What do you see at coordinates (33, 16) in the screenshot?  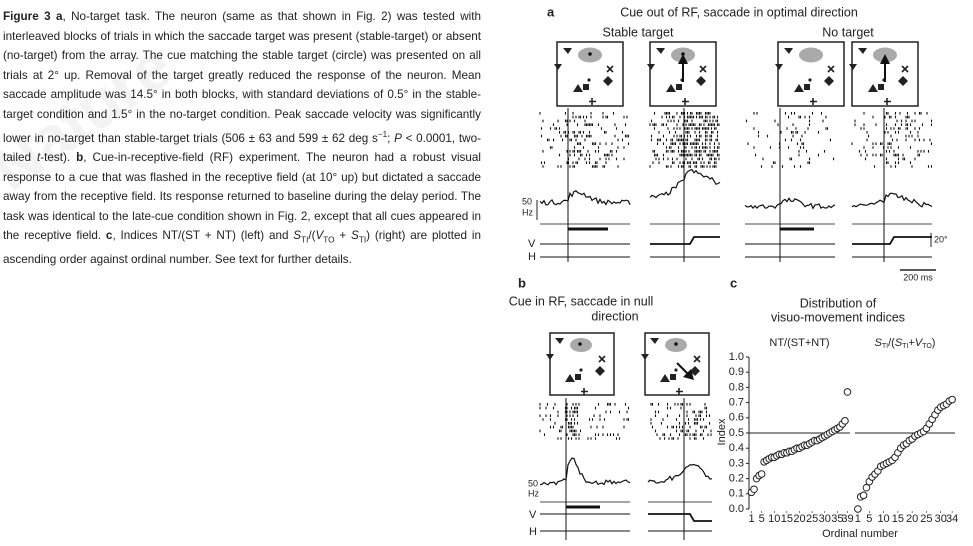 I see `text-run: Figure 3 a` at bounding box center [33, 16].